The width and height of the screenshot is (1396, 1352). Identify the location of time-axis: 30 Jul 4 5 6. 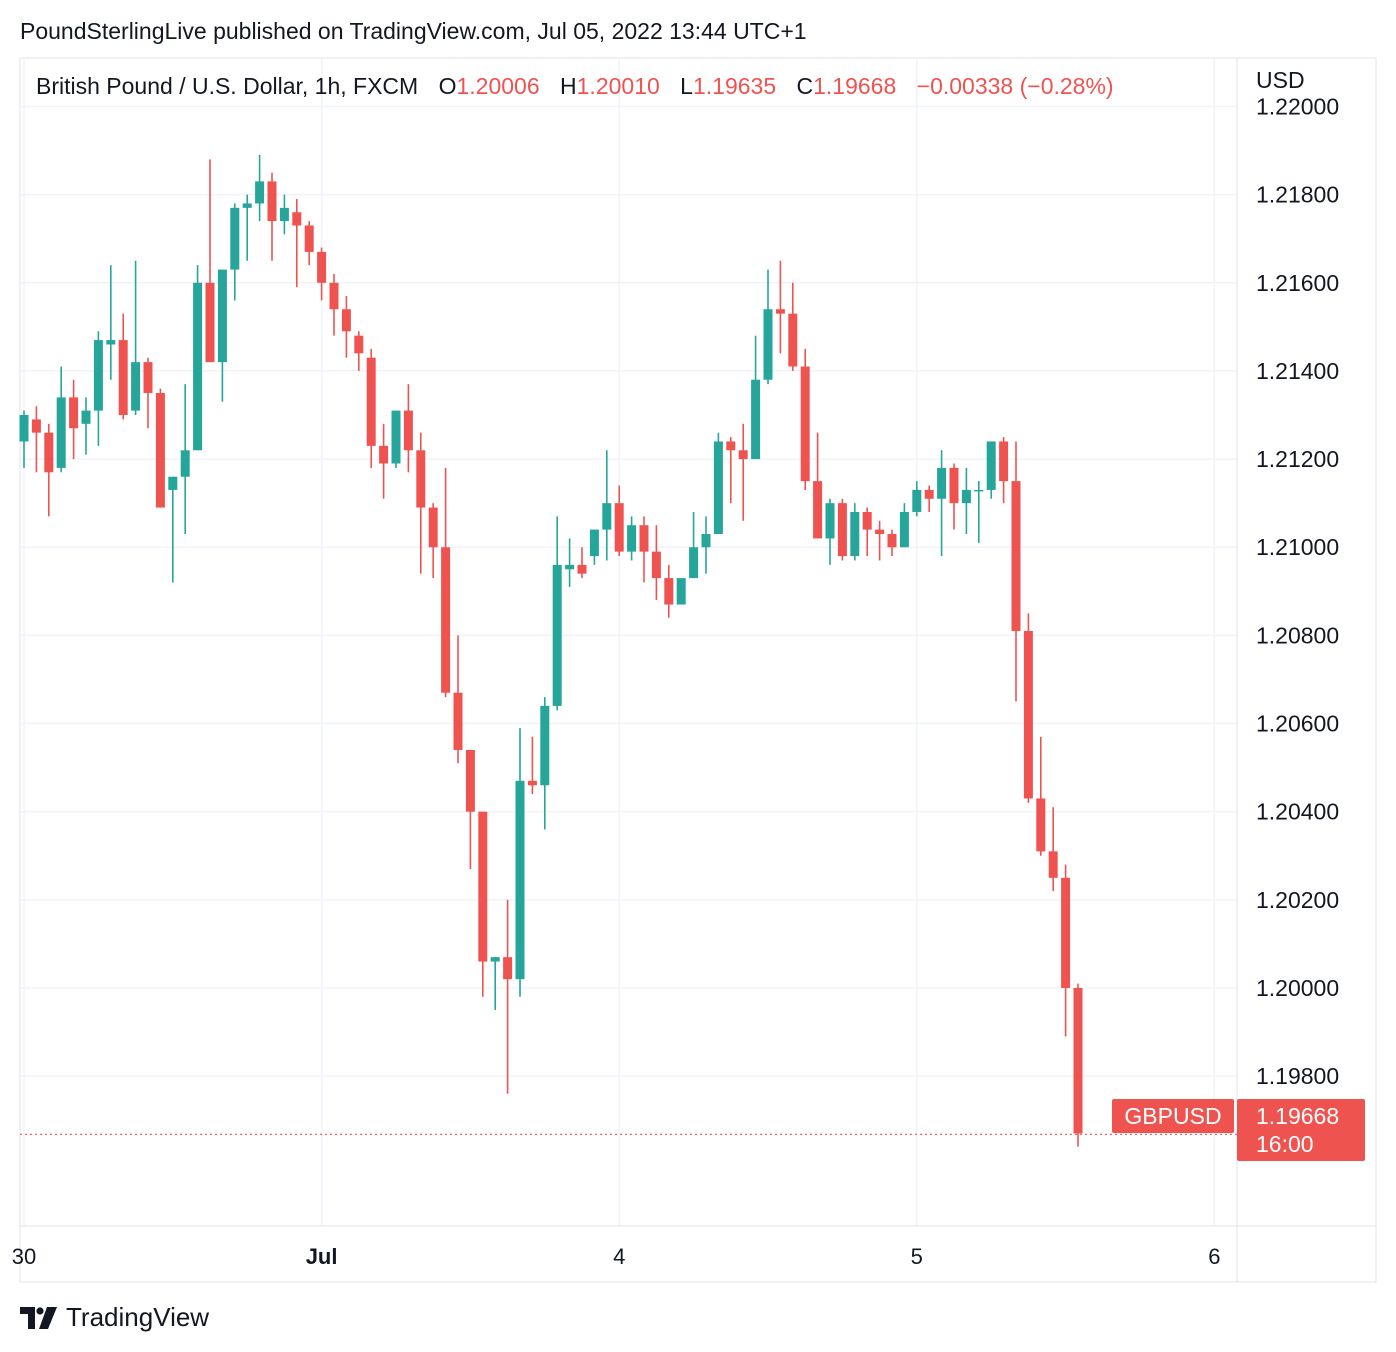
(616, 1256).